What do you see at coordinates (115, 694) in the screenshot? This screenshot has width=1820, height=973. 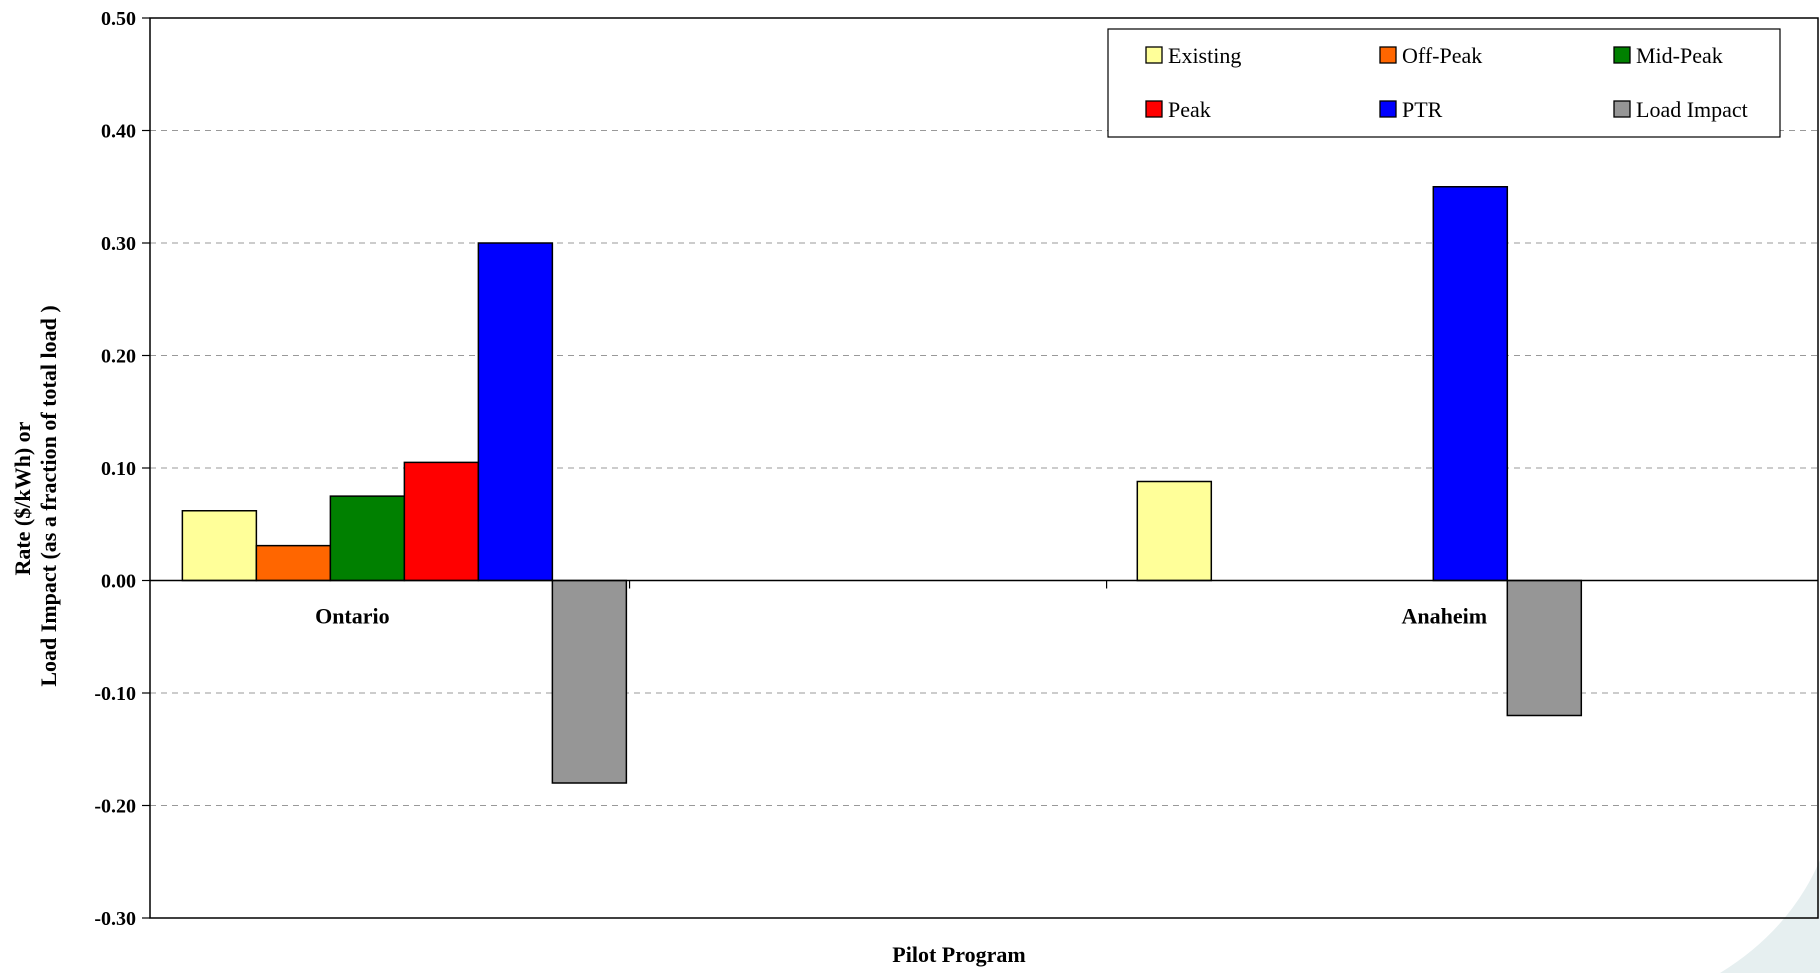 I see `y-tick-label: -0.10` at bounding box center [115, 694].